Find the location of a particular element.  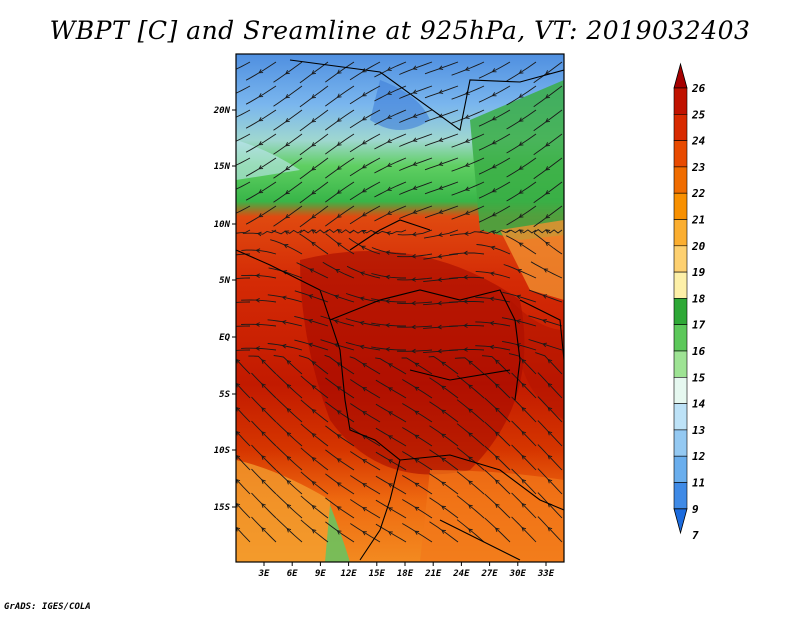

lon-tick-label: 15E is located at coordinates (377, 574).